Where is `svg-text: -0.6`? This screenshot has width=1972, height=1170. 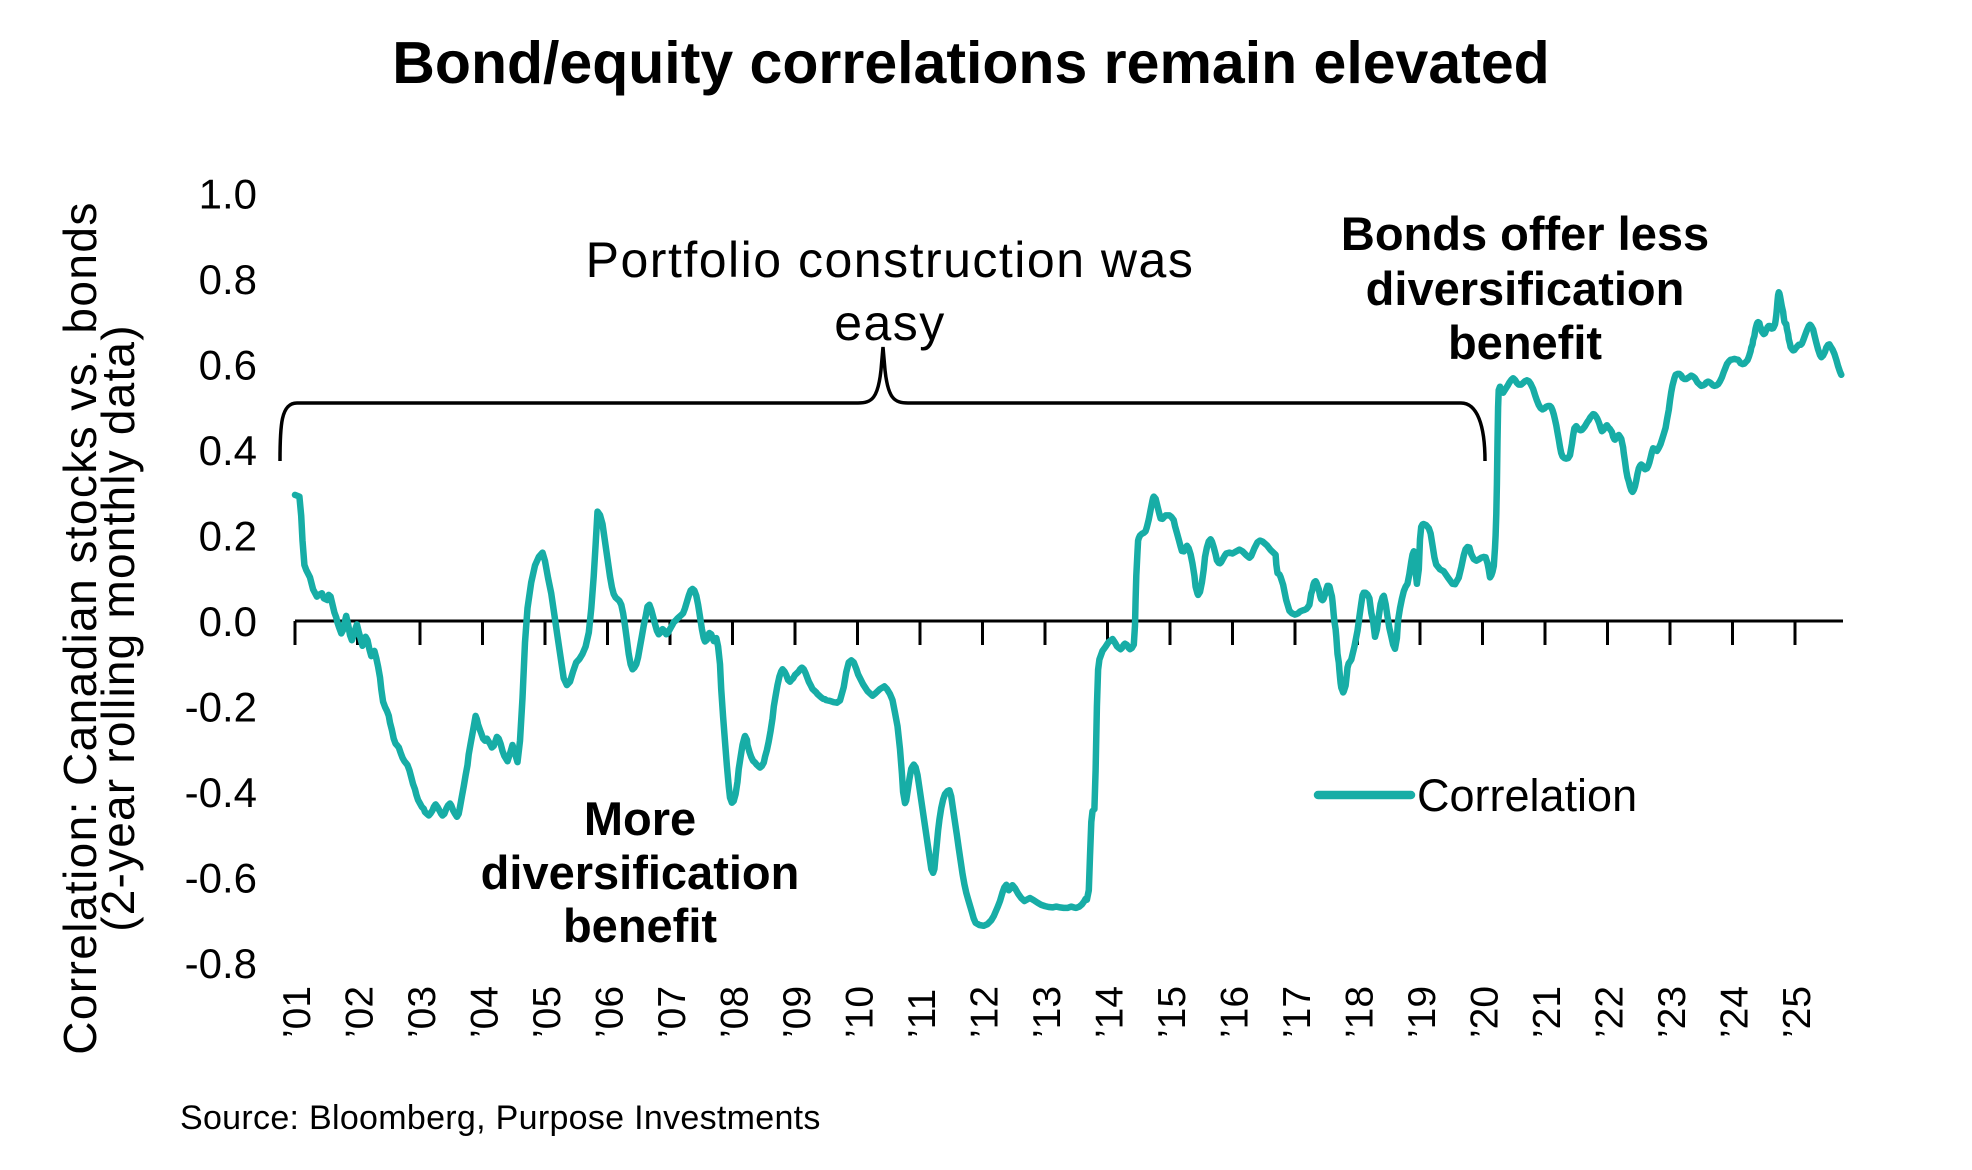
svg-text: -0.6 is located at coordinates (221, 878).